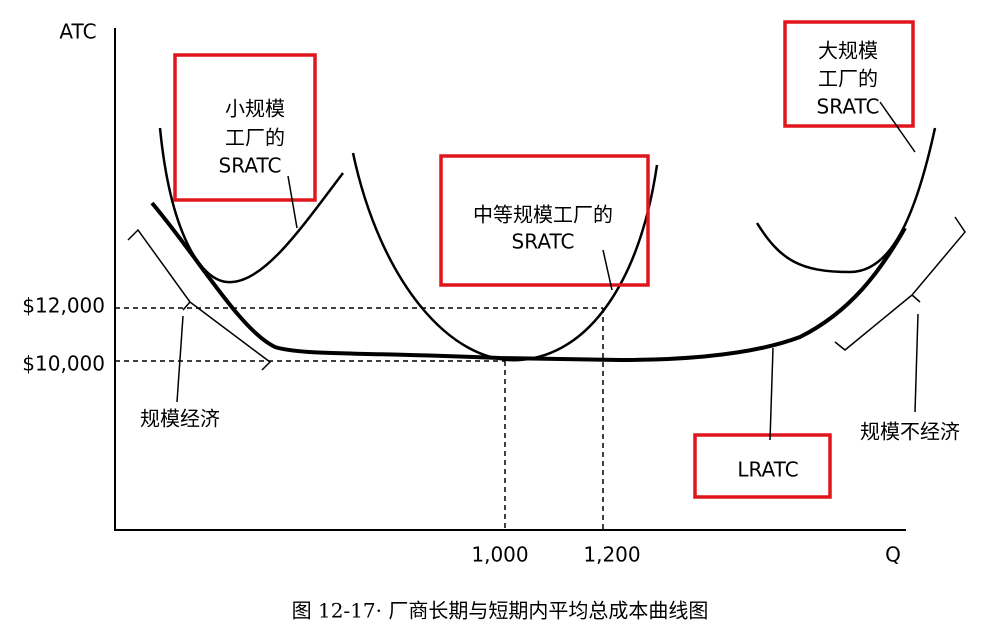  What do you see at coordinates (611, 555) in the screenshot?
I see `tick-label: 1,200` at bounding box center [611, 555].